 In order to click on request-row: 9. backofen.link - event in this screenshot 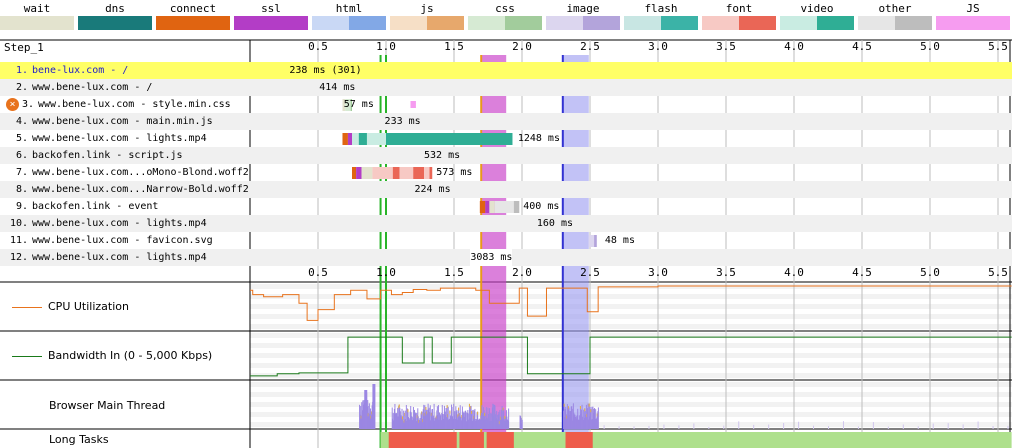, I will do `click(506, 206)`.